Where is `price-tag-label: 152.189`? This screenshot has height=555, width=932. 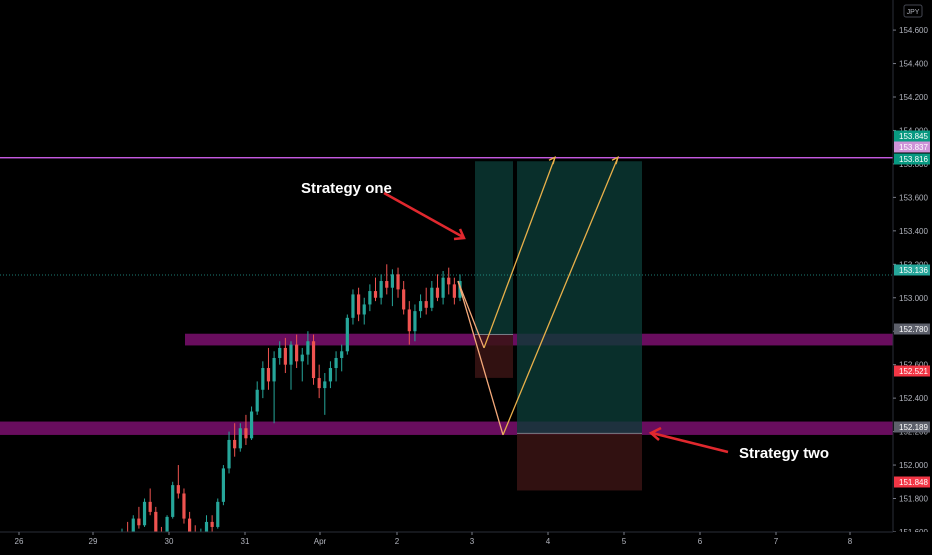 price-tag-label: 152.189 is located at coordinates (913, 427).